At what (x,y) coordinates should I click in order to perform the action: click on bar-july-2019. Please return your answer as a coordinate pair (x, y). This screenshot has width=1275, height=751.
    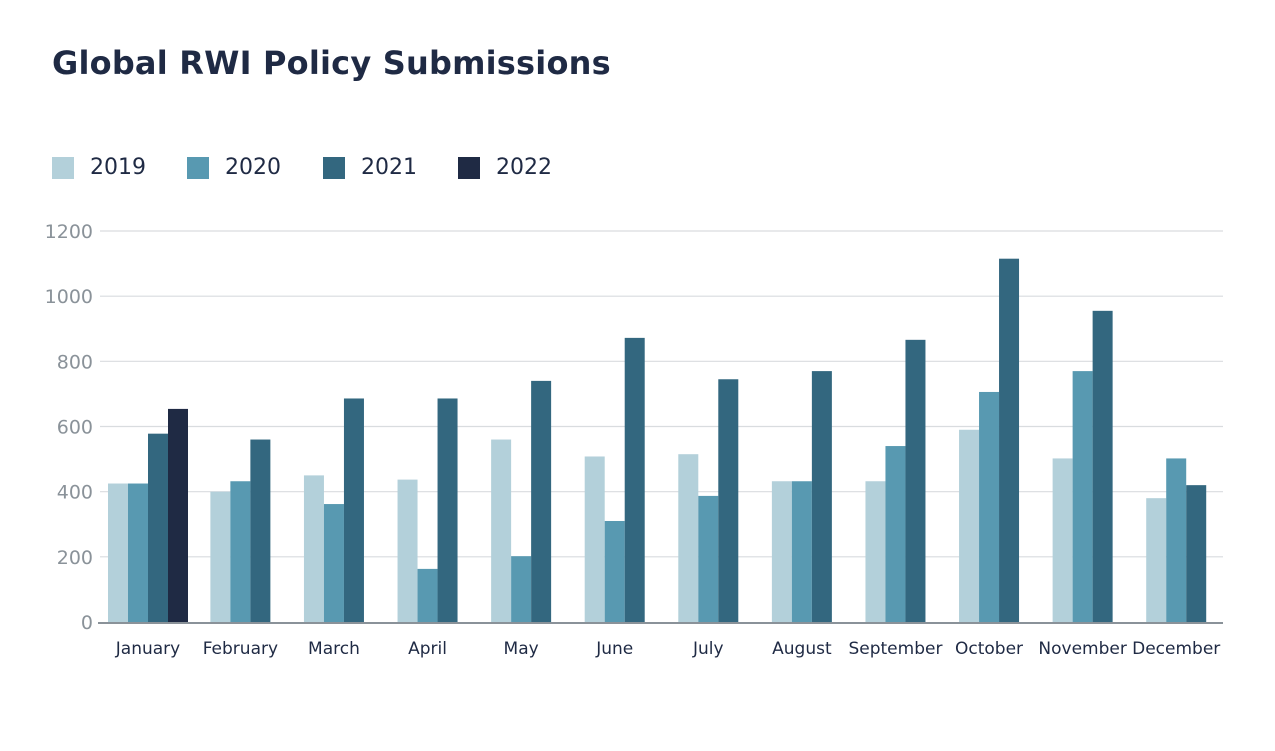
    Looking at the image, I should click on (688, 538).